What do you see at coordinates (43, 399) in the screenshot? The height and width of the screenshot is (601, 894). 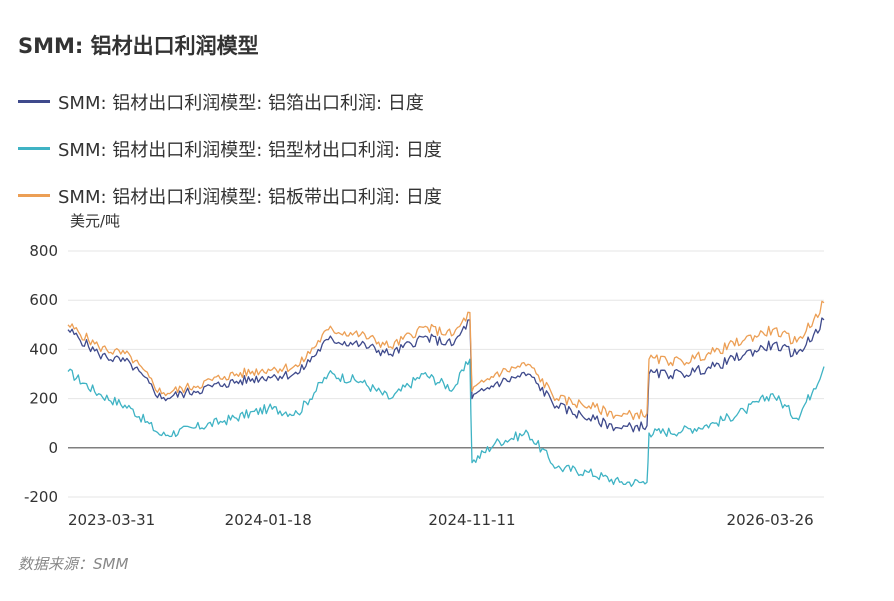 I see `y-tick-label: 200` at bounding box center [43, 399].